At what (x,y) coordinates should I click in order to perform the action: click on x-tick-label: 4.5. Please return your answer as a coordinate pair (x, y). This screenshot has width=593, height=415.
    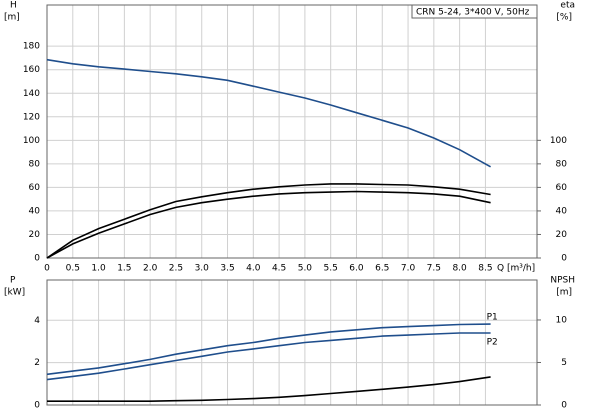
    Looking at the image, I should click on (279, 269).